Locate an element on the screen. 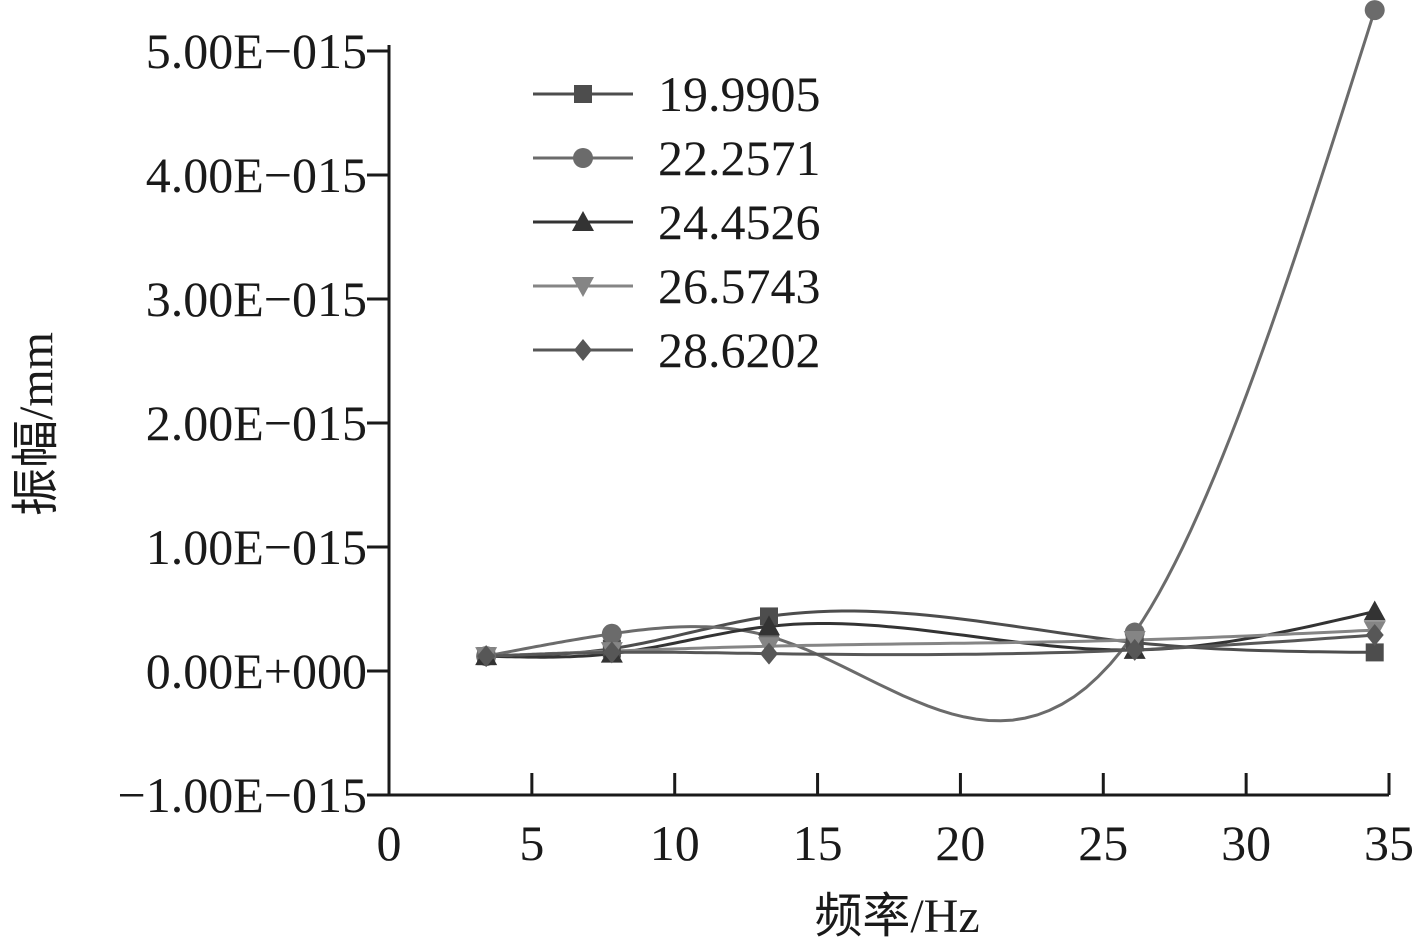 The width and height of the screenshot is (1417, 942). legend-label: 22.2571 is located at coordinates (739, 158).